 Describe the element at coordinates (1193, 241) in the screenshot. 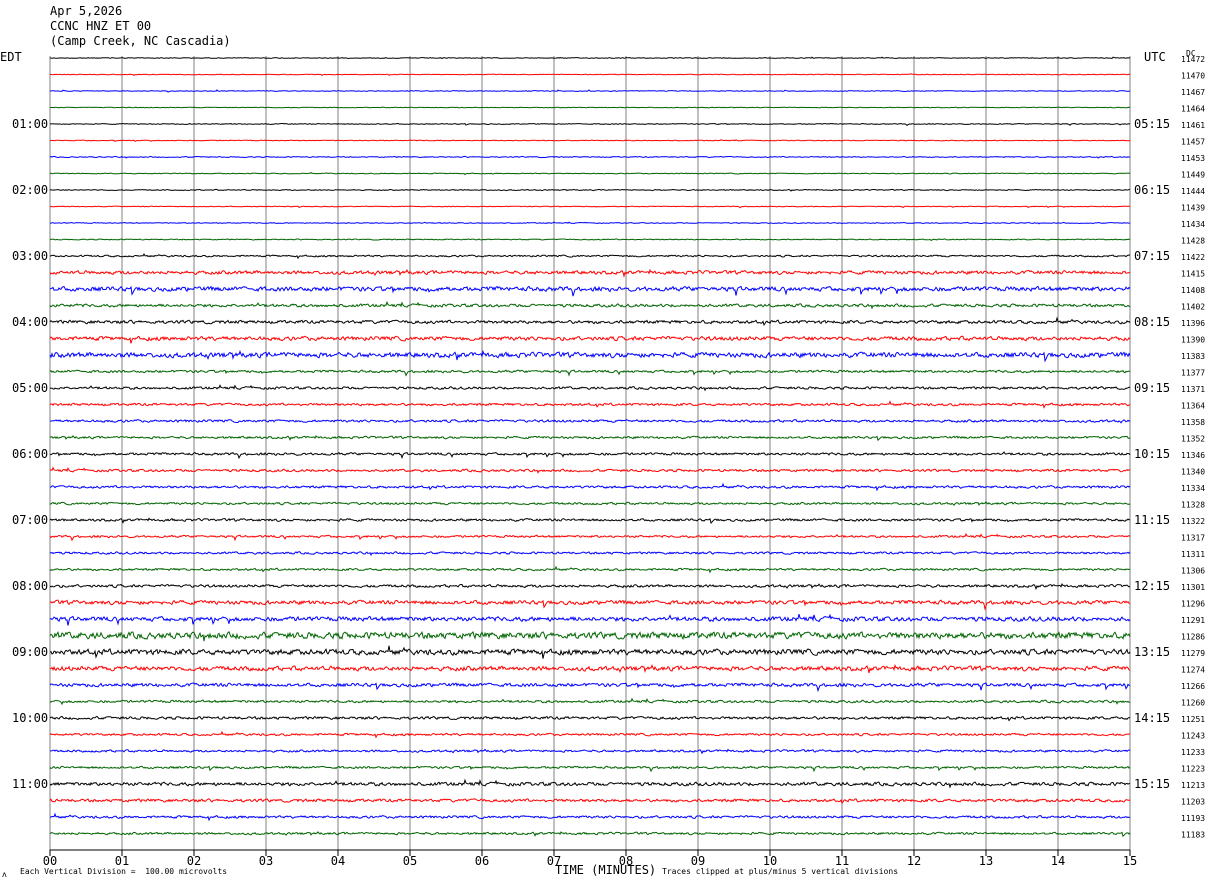

I see `dc-offset-label: 11428` at that location.